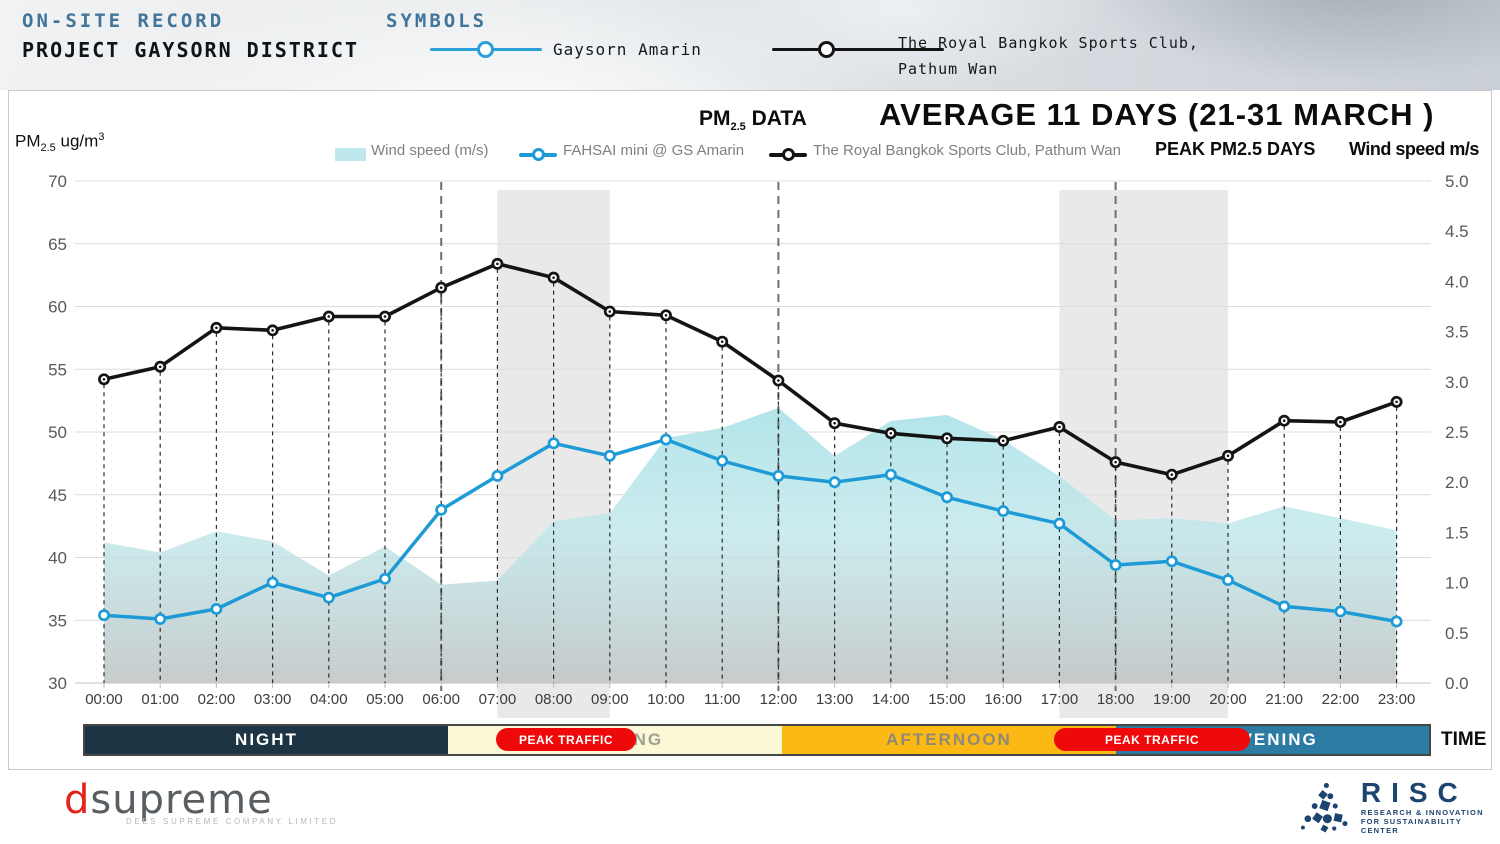  Describe the element at coordinates (753, 120) in the screenshot. I see `pm-data-label: PM2.5 DATA` at that location.